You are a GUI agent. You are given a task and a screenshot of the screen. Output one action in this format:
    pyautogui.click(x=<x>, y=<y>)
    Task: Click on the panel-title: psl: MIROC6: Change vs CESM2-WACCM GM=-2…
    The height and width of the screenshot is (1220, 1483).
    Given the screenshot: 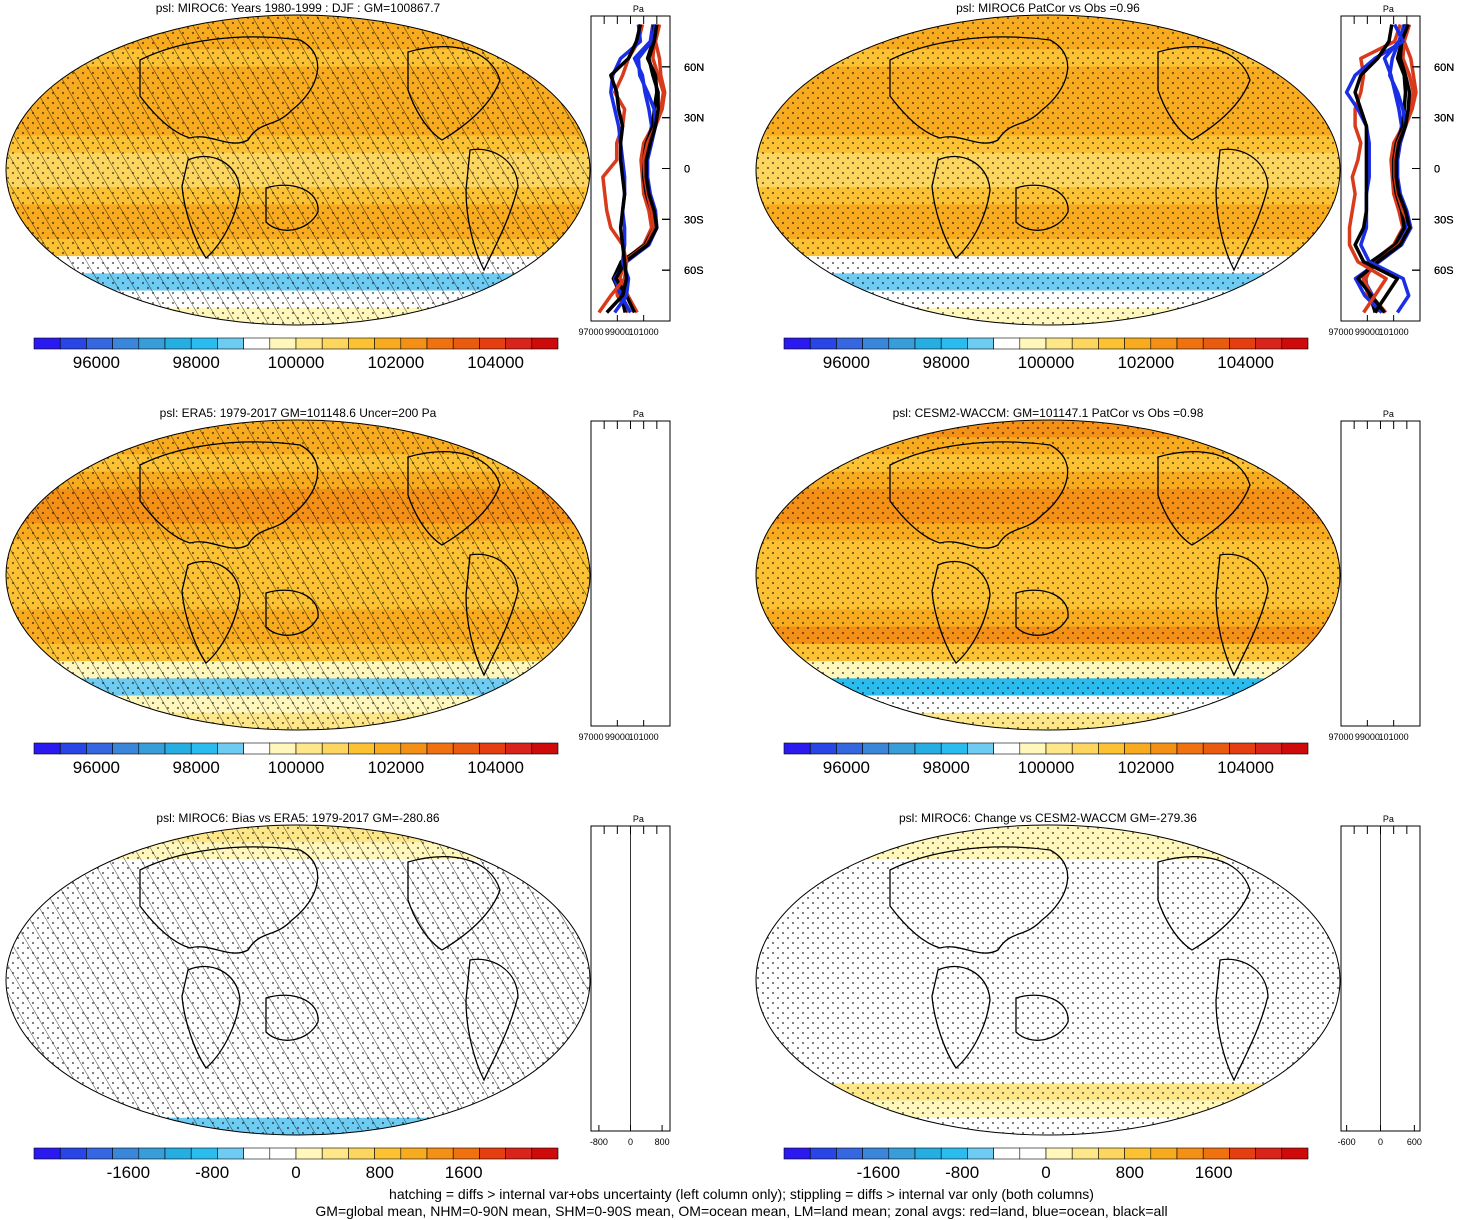 What is the action you would take?
    pyautogui.click(x=1048, y=818)
    